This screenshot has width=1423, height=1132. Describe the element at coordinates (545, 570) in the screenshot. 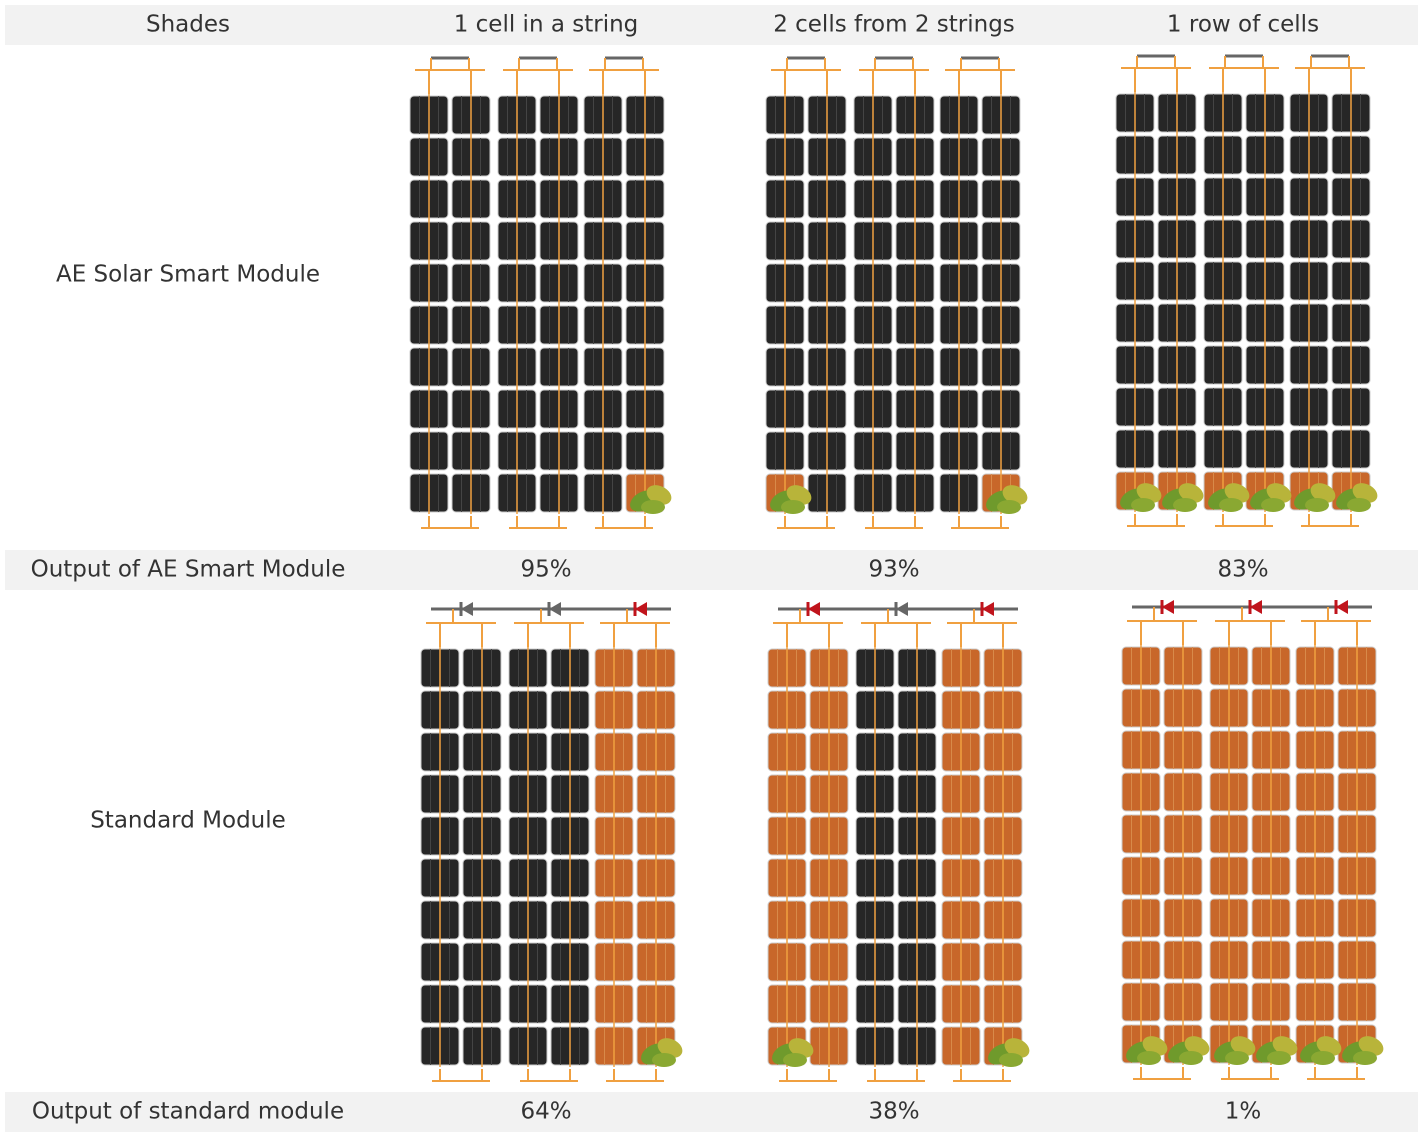

I see `output-value: 95%` at that location.